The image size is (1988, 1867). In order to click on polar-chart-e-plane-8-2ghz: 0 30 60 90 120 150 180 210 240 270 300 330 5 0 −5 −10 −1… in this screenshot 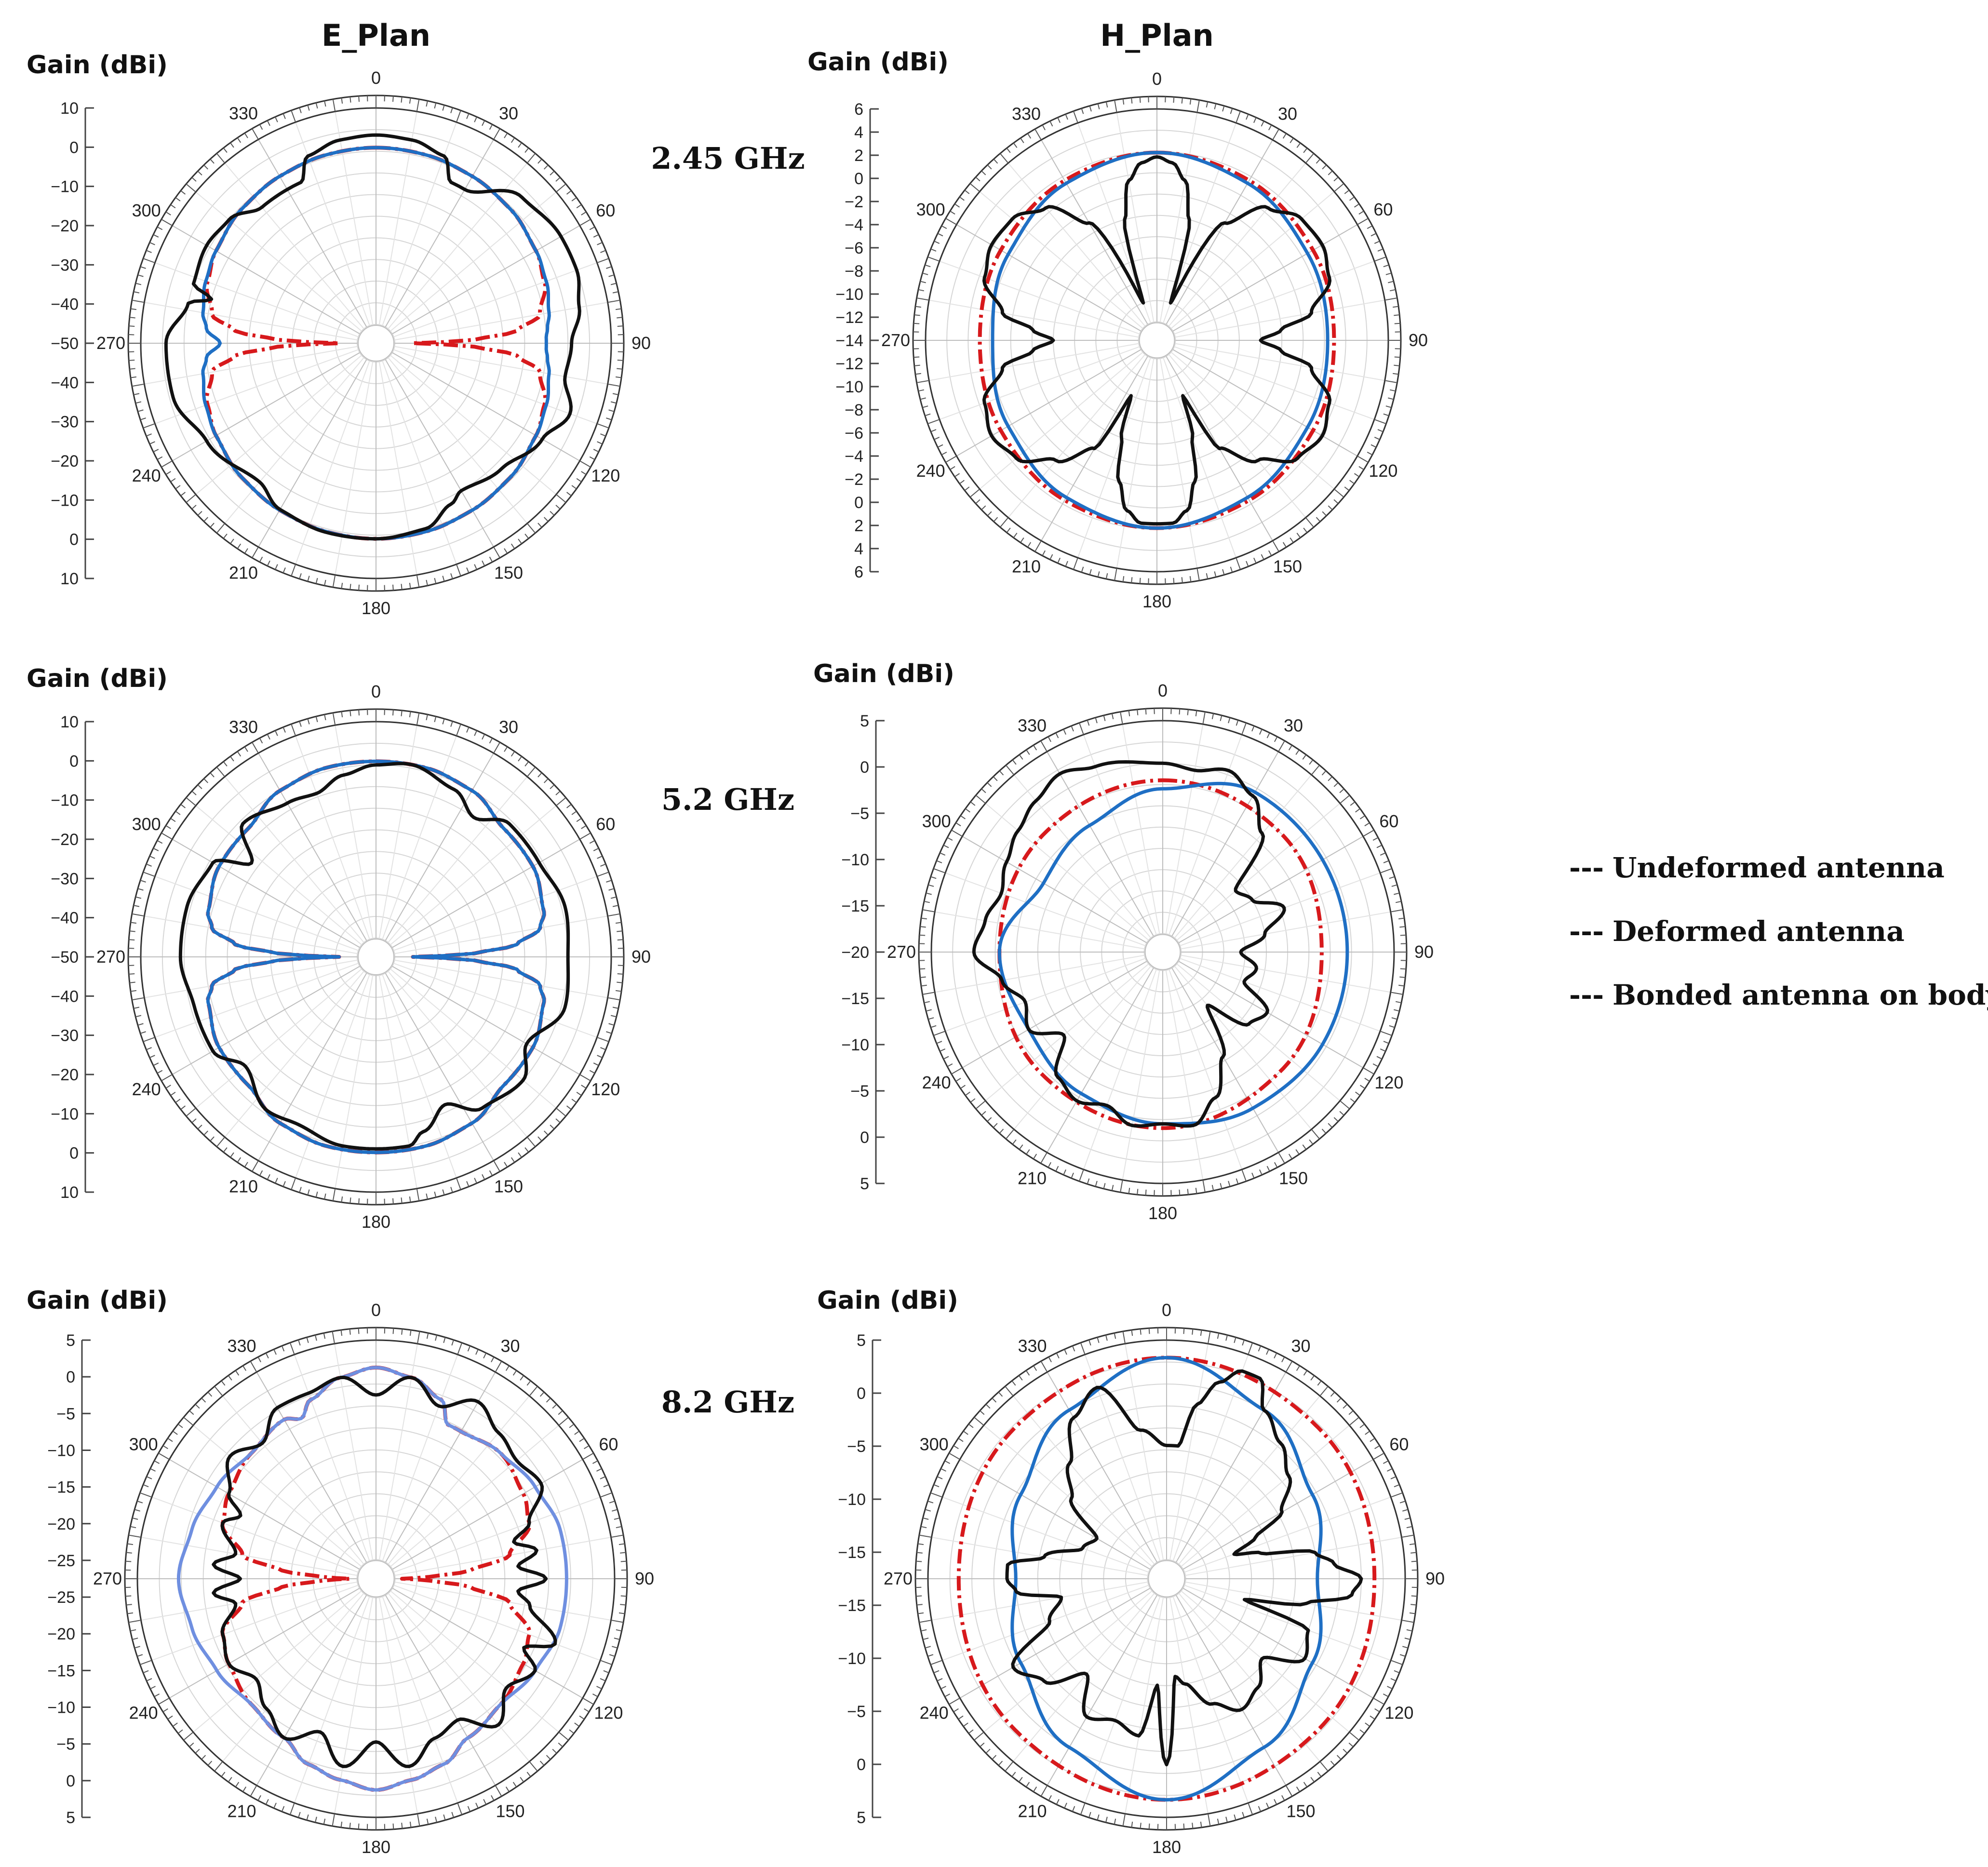, I will do `click(340, 1571)`.